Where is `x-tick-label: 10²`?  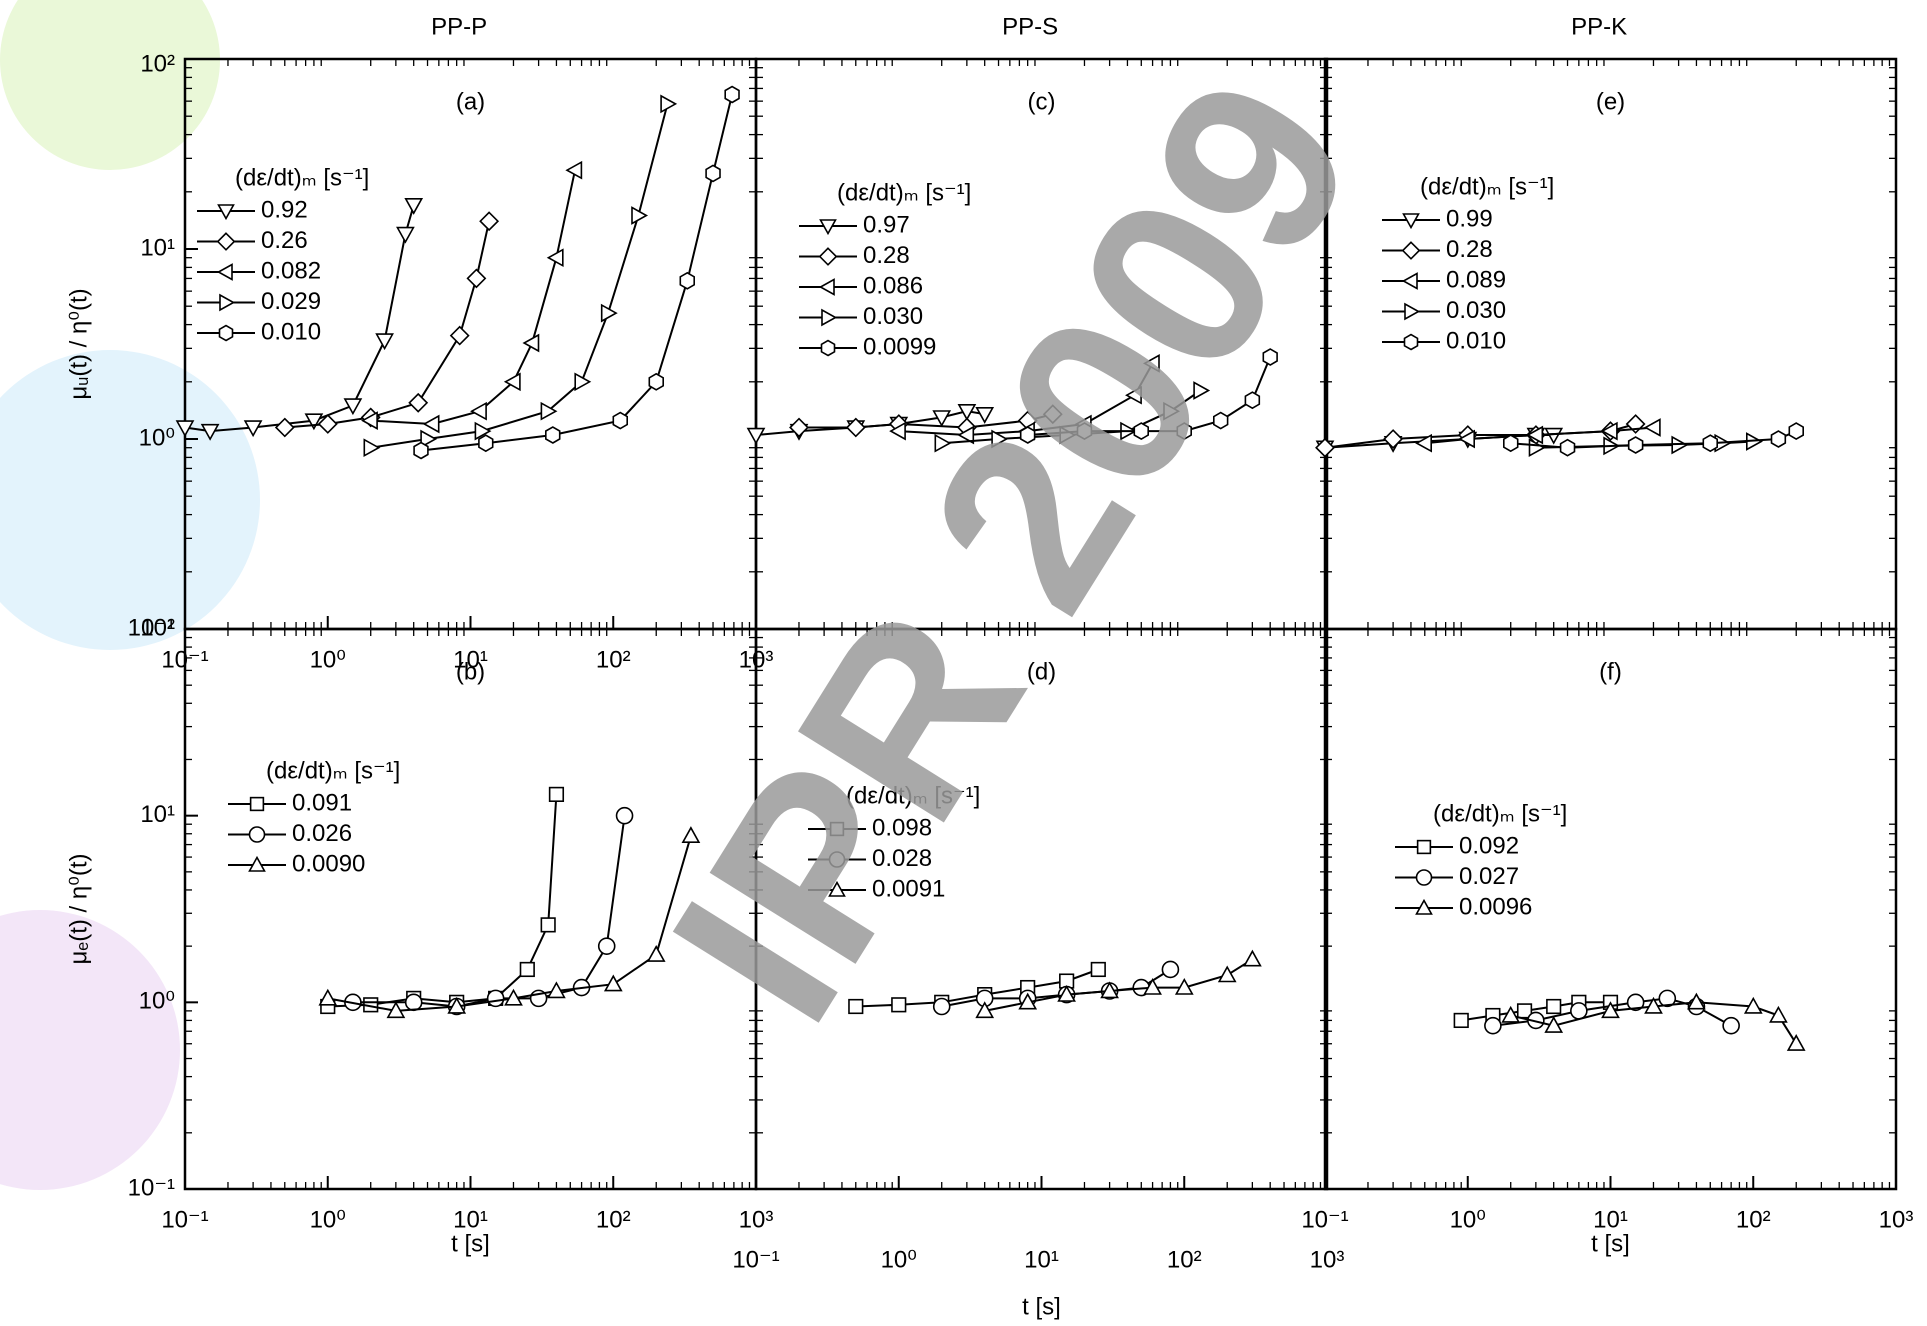 x-tick-label: 10² is located at coordinates (613, 1219).